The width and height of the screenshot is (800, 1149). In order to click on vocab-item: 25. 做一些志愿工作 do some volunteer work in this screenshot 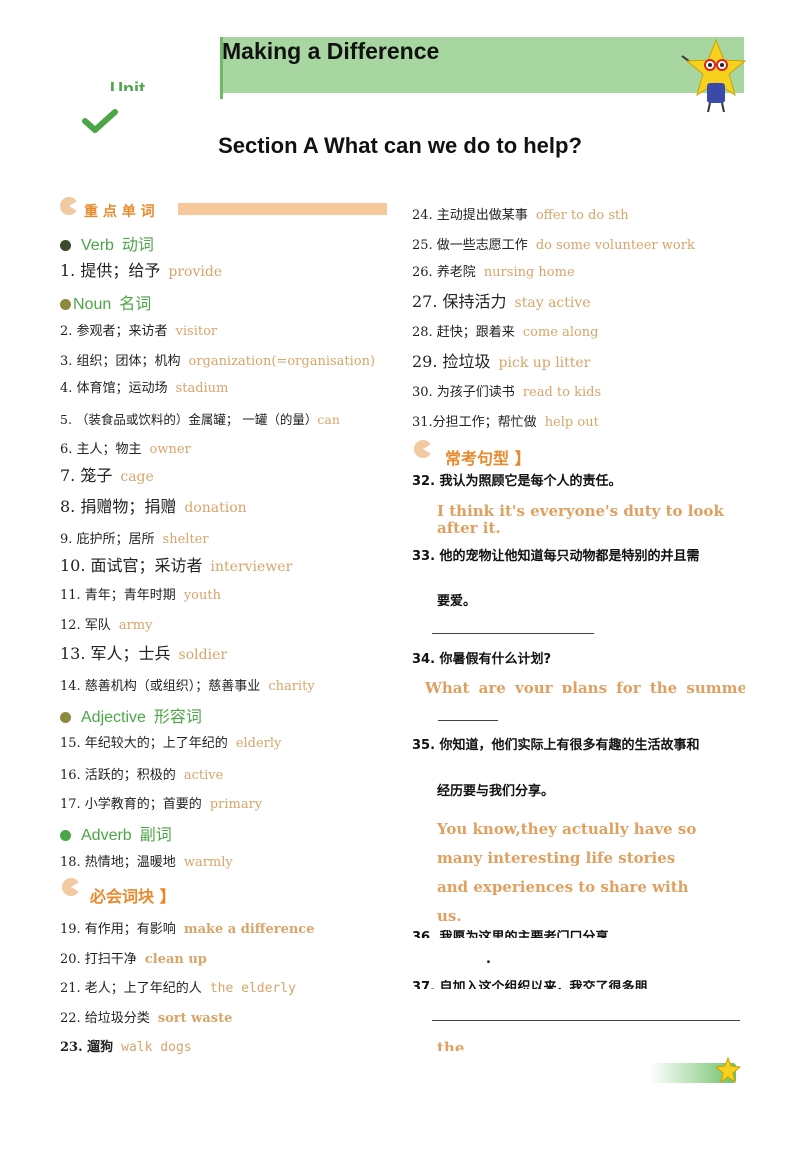, I will do `click(553, 245)`.